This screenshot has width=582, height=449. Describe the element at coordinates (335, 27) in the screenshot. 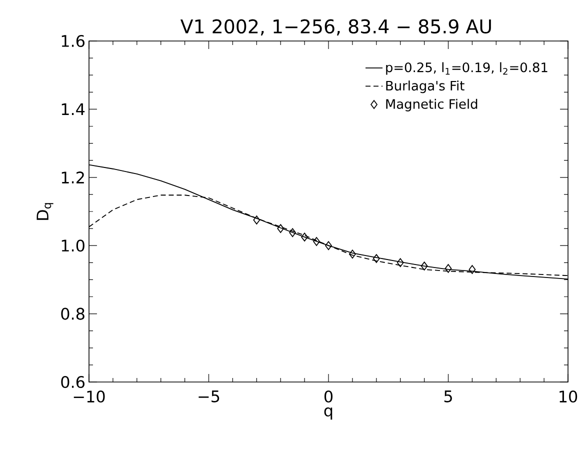

I see `chart-title: V1 2002, 1−256, 83.4 − 85.9 AU` at that location.